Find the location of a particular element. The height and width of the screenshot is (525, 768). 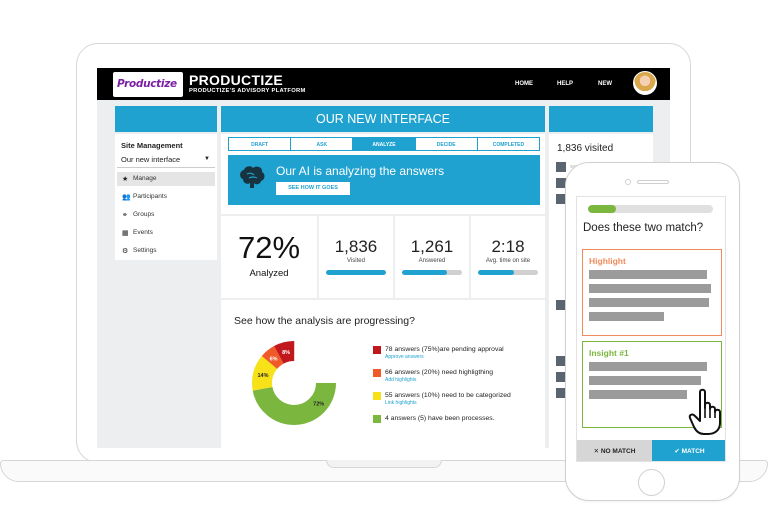

interface-select-value: Our new interface is located at coordinates (151, 159).